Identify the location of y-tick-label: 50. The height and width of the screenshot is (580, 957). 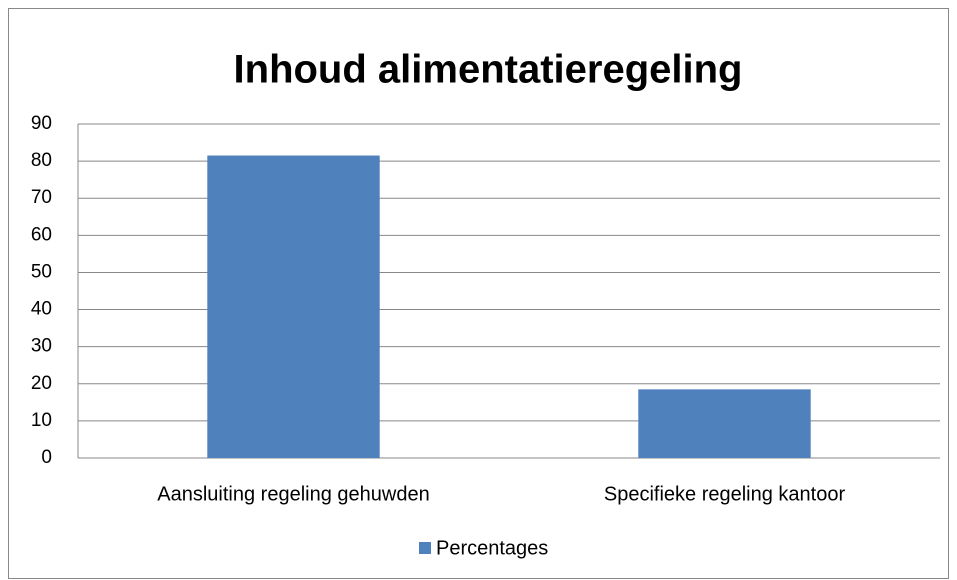
(41, 271).